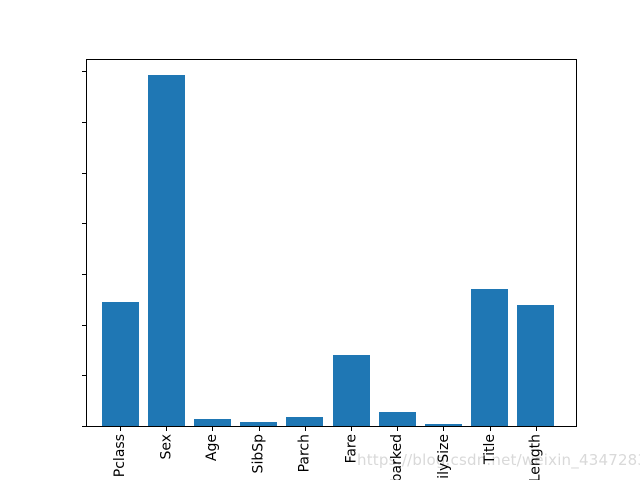 Image resolution: width=640 pixels, height=480 pixels. Describe the element at coordinates (166, 446) in the screenshot. I see `x-tick-label-sex: Sex` at that location.